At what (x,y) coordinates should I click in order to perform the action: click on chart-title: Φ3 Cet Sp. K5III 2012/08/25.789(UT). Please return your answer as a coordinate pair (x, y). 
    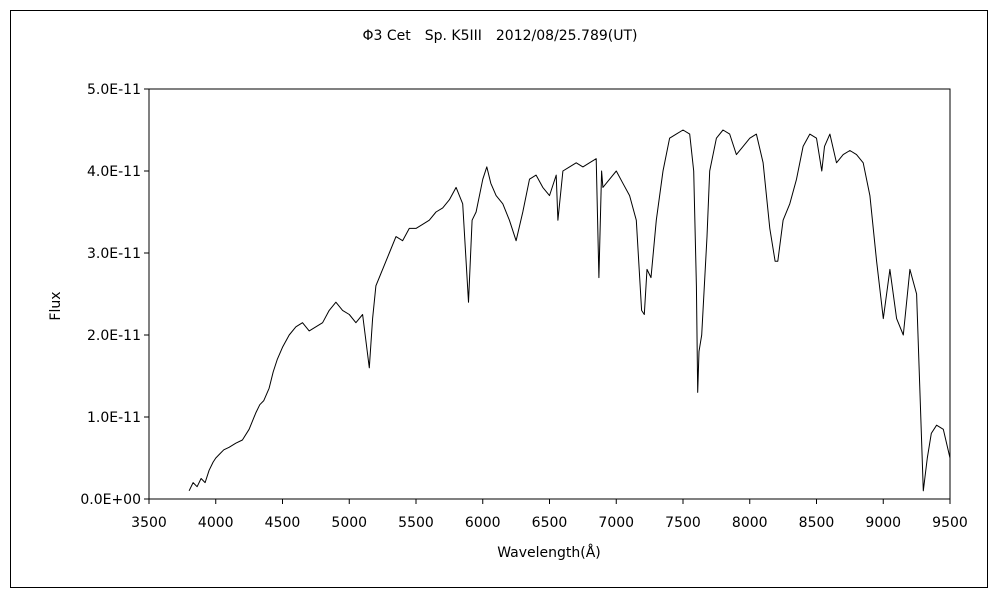
    Looking at the image, I should click on (500, 36).